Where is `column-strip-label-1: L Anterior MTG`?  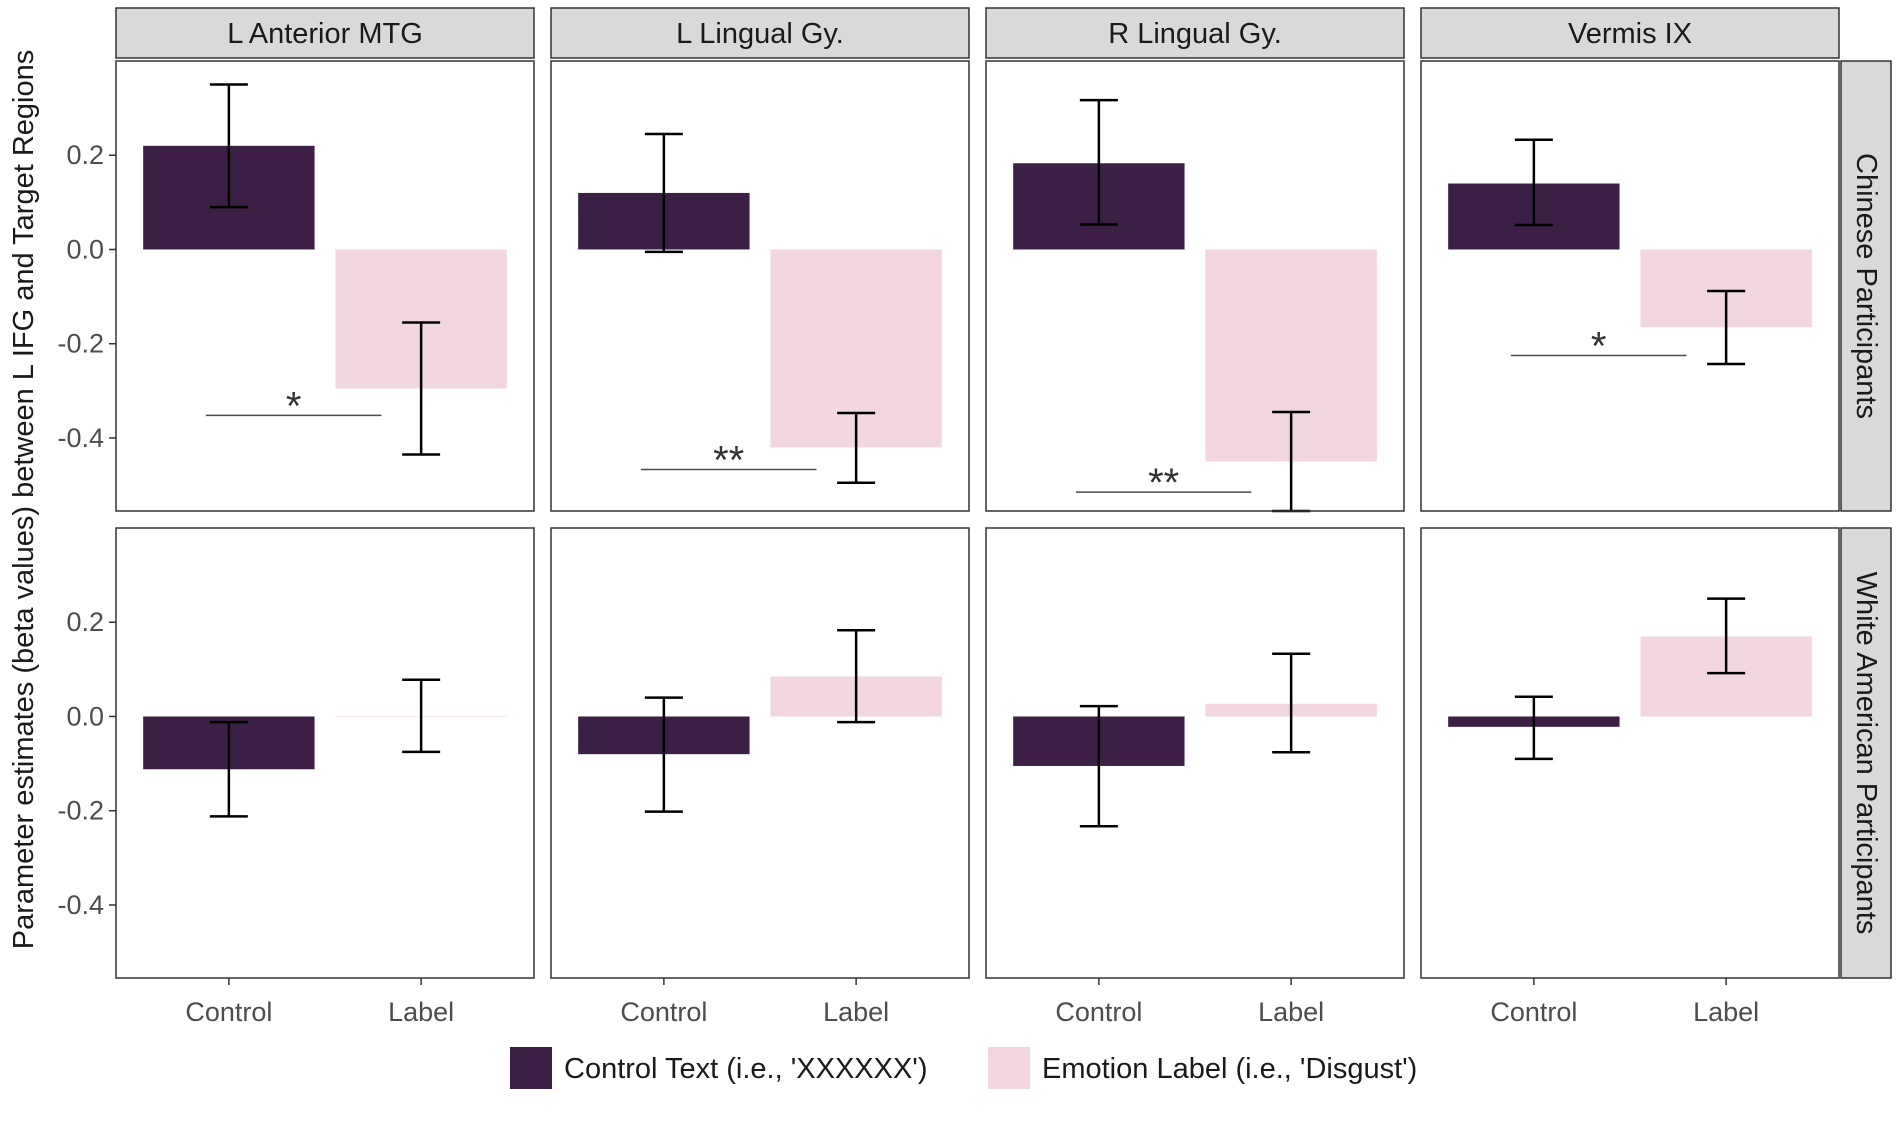 column-strip-label-1: L Anterior MTG is located at coordinates (325, 34).